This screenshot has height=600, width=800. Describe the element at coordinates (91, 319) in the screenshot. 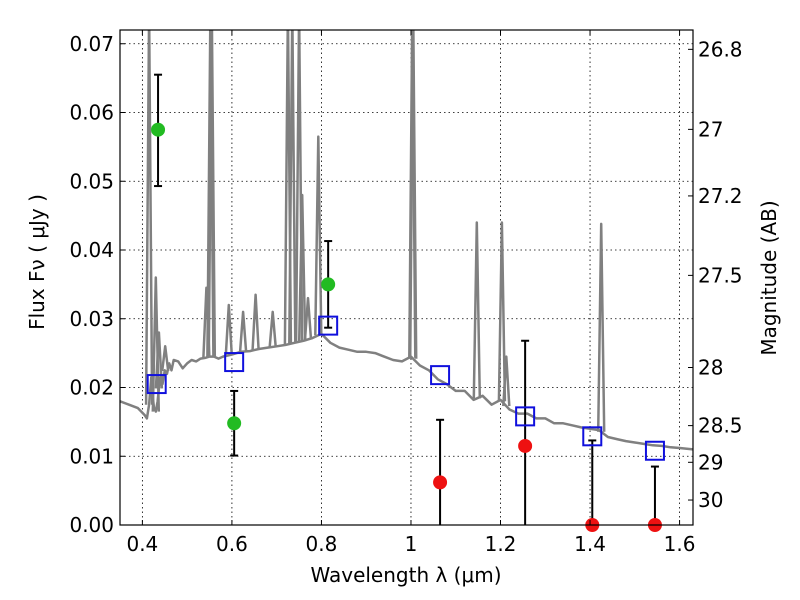

I see `y-tick-label: 0.03` at that location.